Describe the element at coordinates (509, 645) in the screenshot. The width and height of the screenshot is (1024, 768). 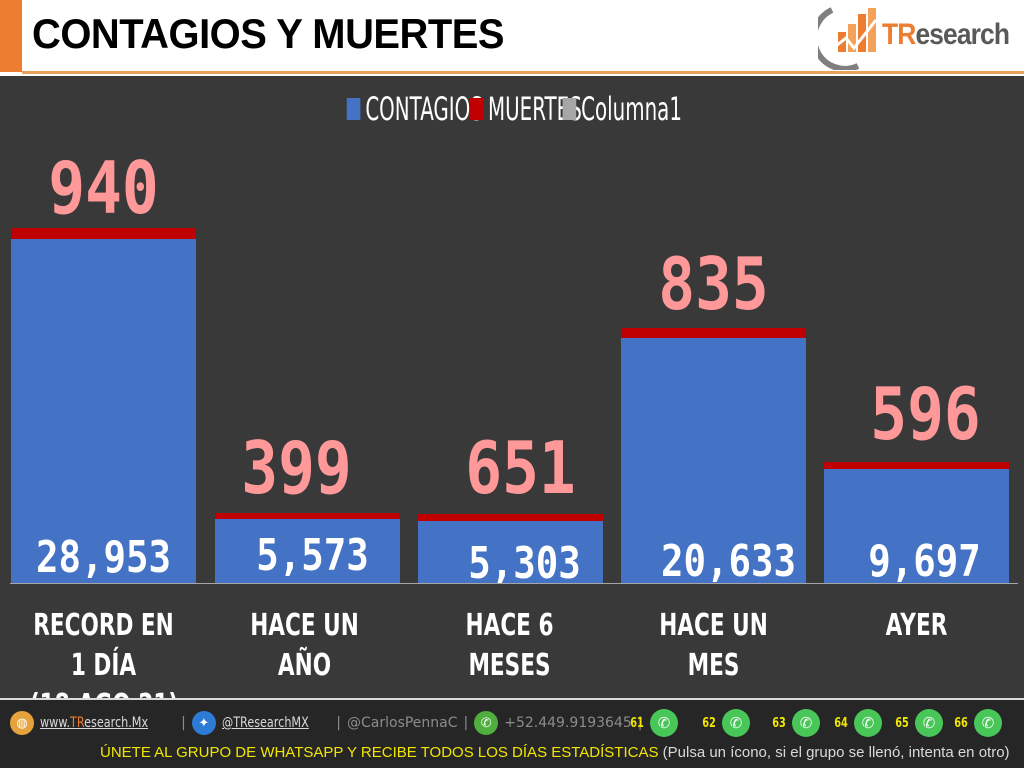
I see `category-label: HACE 6 MESES` at that location.